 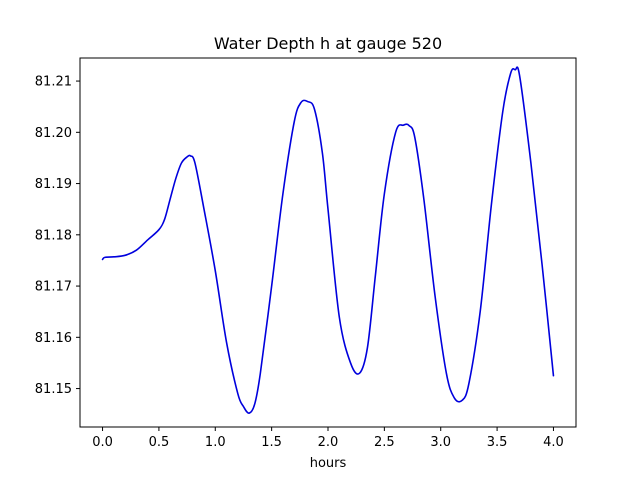 What do you see at coordinates (553, 442) in the screenshot?
I see `x-tick-label: 4.0` at bounding box center [553, 442].